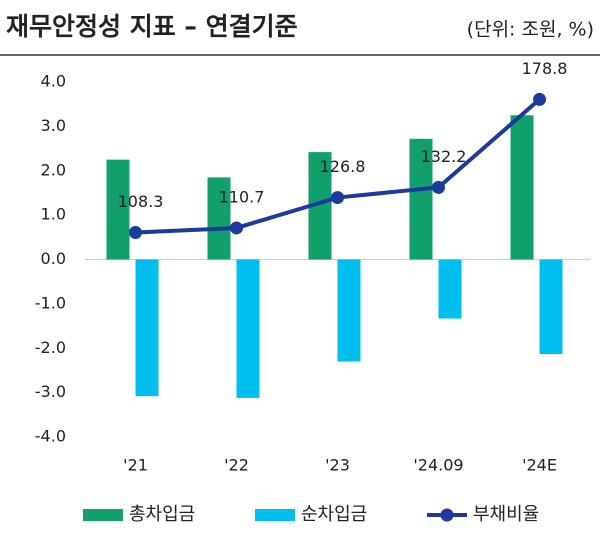 The image size is (600, 548). I want to click on x-tick-label: '24E, so click(539, 465).